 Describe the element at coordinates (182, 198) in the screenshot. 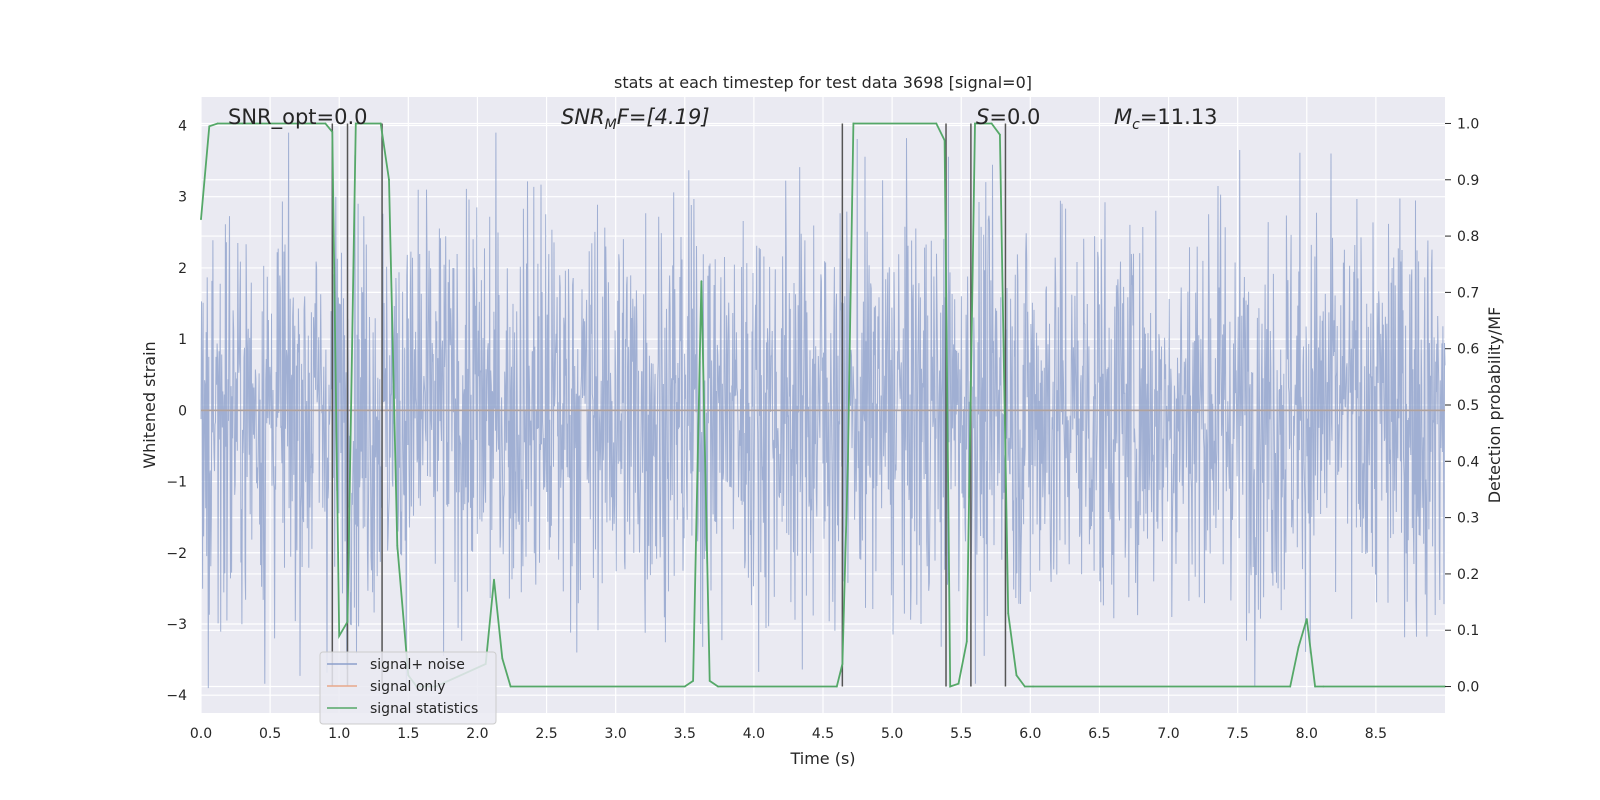

I see `y-tick-label: 3` at that location.